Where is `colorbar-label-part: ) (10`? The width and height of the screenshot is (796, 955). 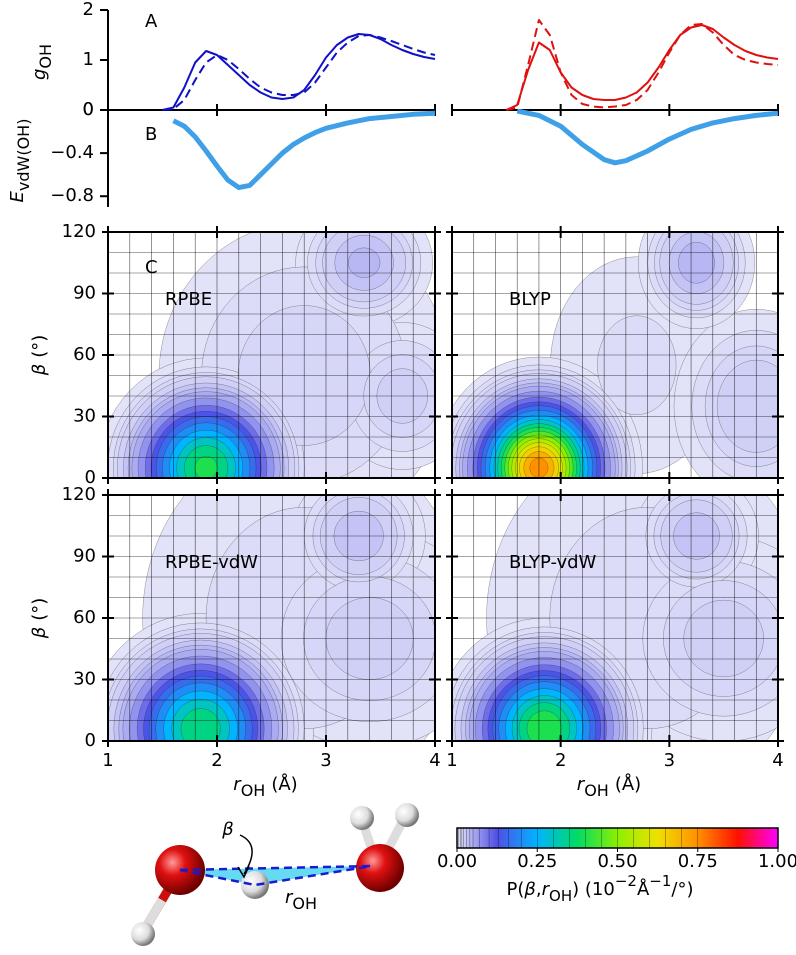 colorbar-label-part: ) (10 is located at coordinates (593, 889).